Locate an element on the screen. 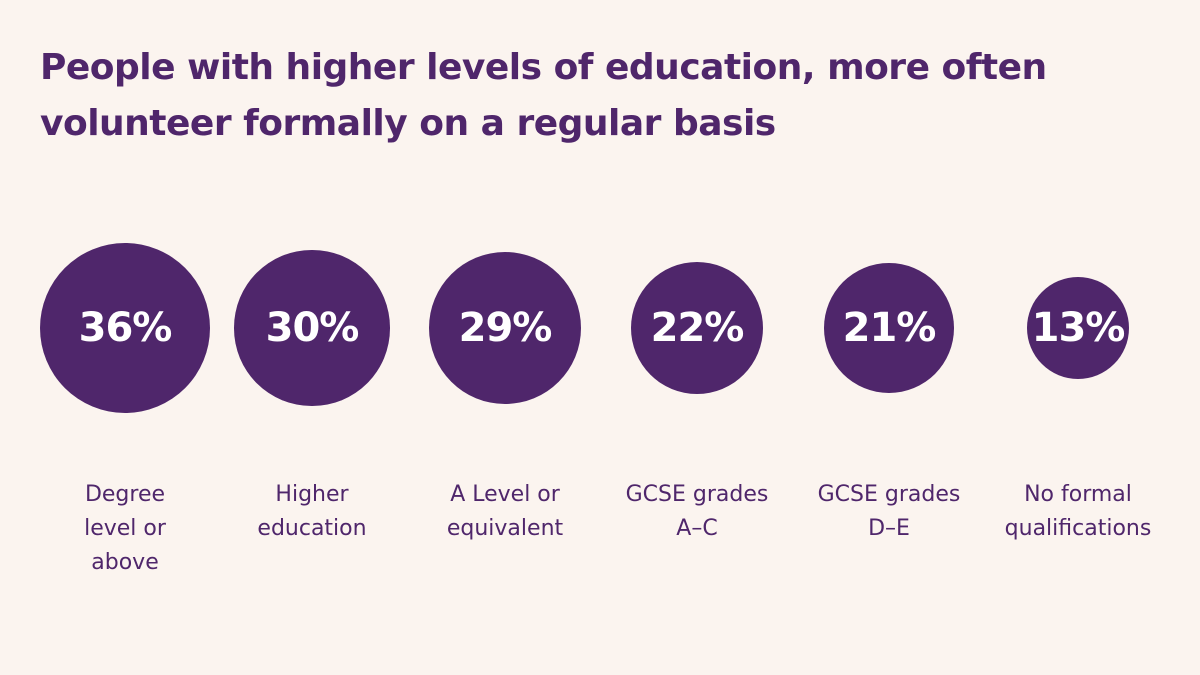  bubble-1: 36% is located at coordinates (125, 328).